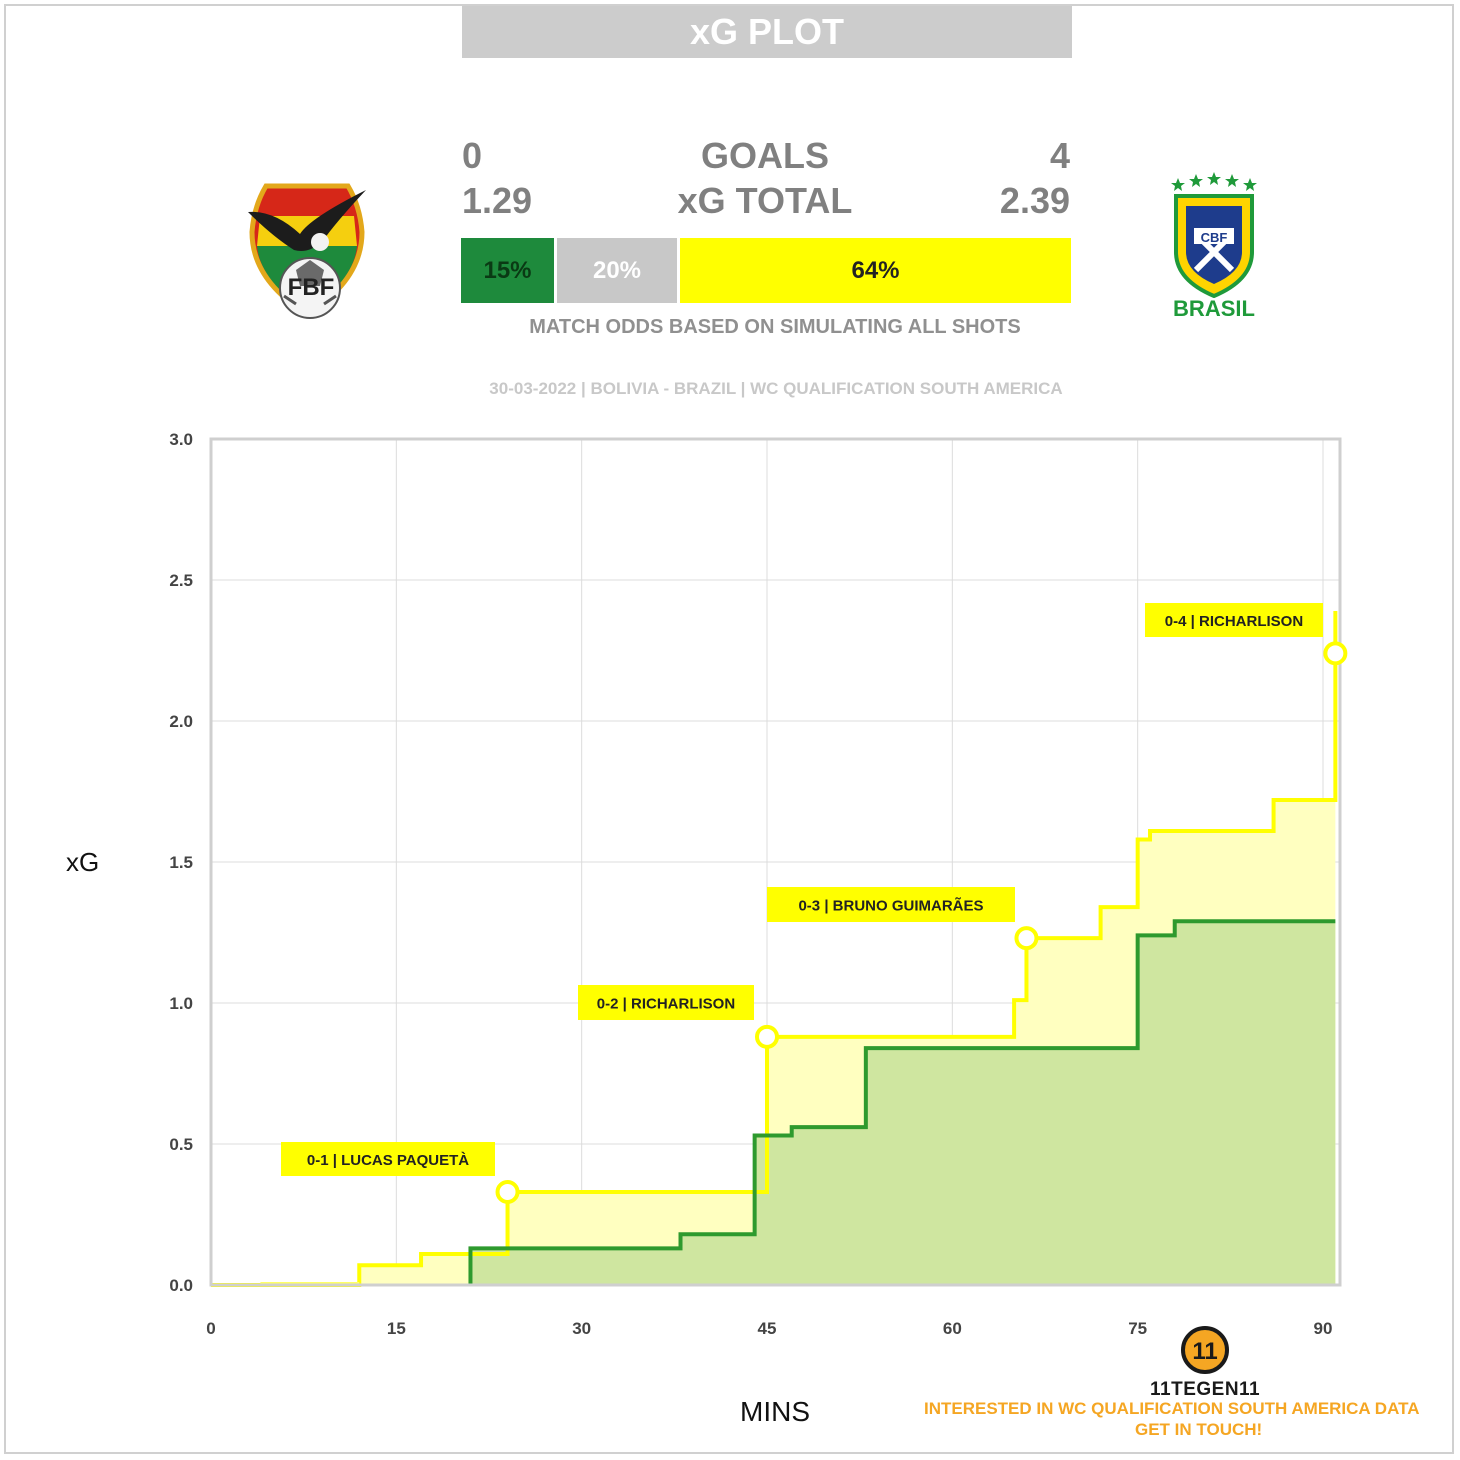 The width and height of the screenshot is (1460, 1460). I want to click on y-tick-label: 2.0, so click(181, 721).